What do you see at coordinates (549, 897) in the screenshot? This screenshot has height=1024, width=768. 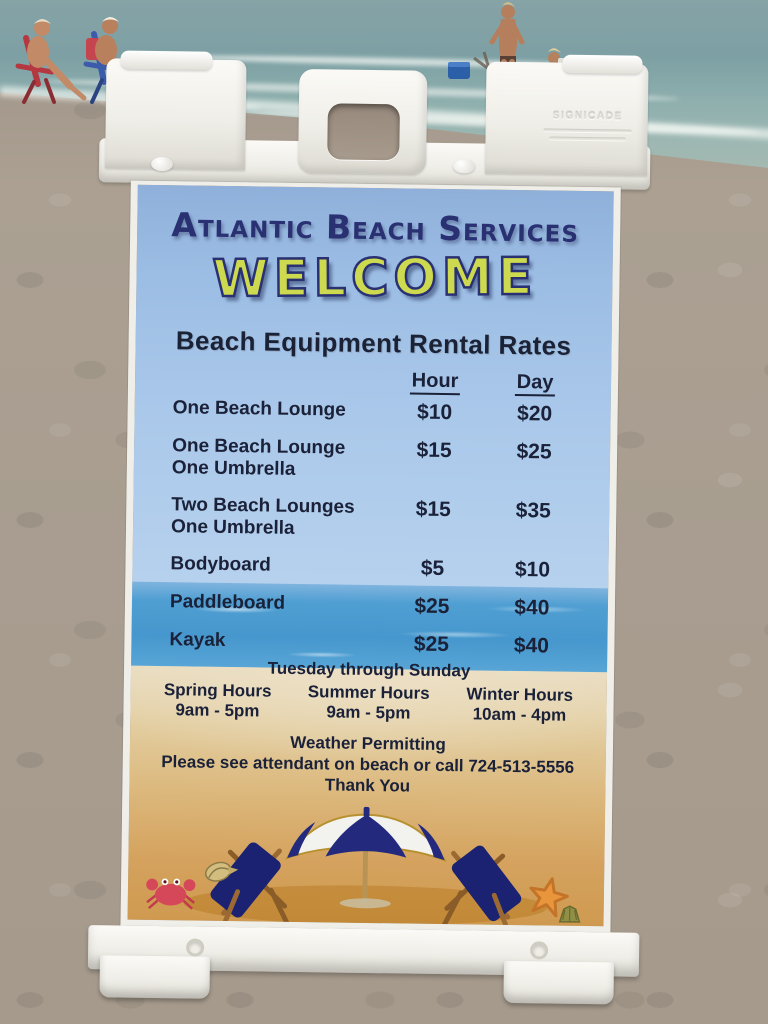 I see `starfish-icon` at bounding box center [549, 897].